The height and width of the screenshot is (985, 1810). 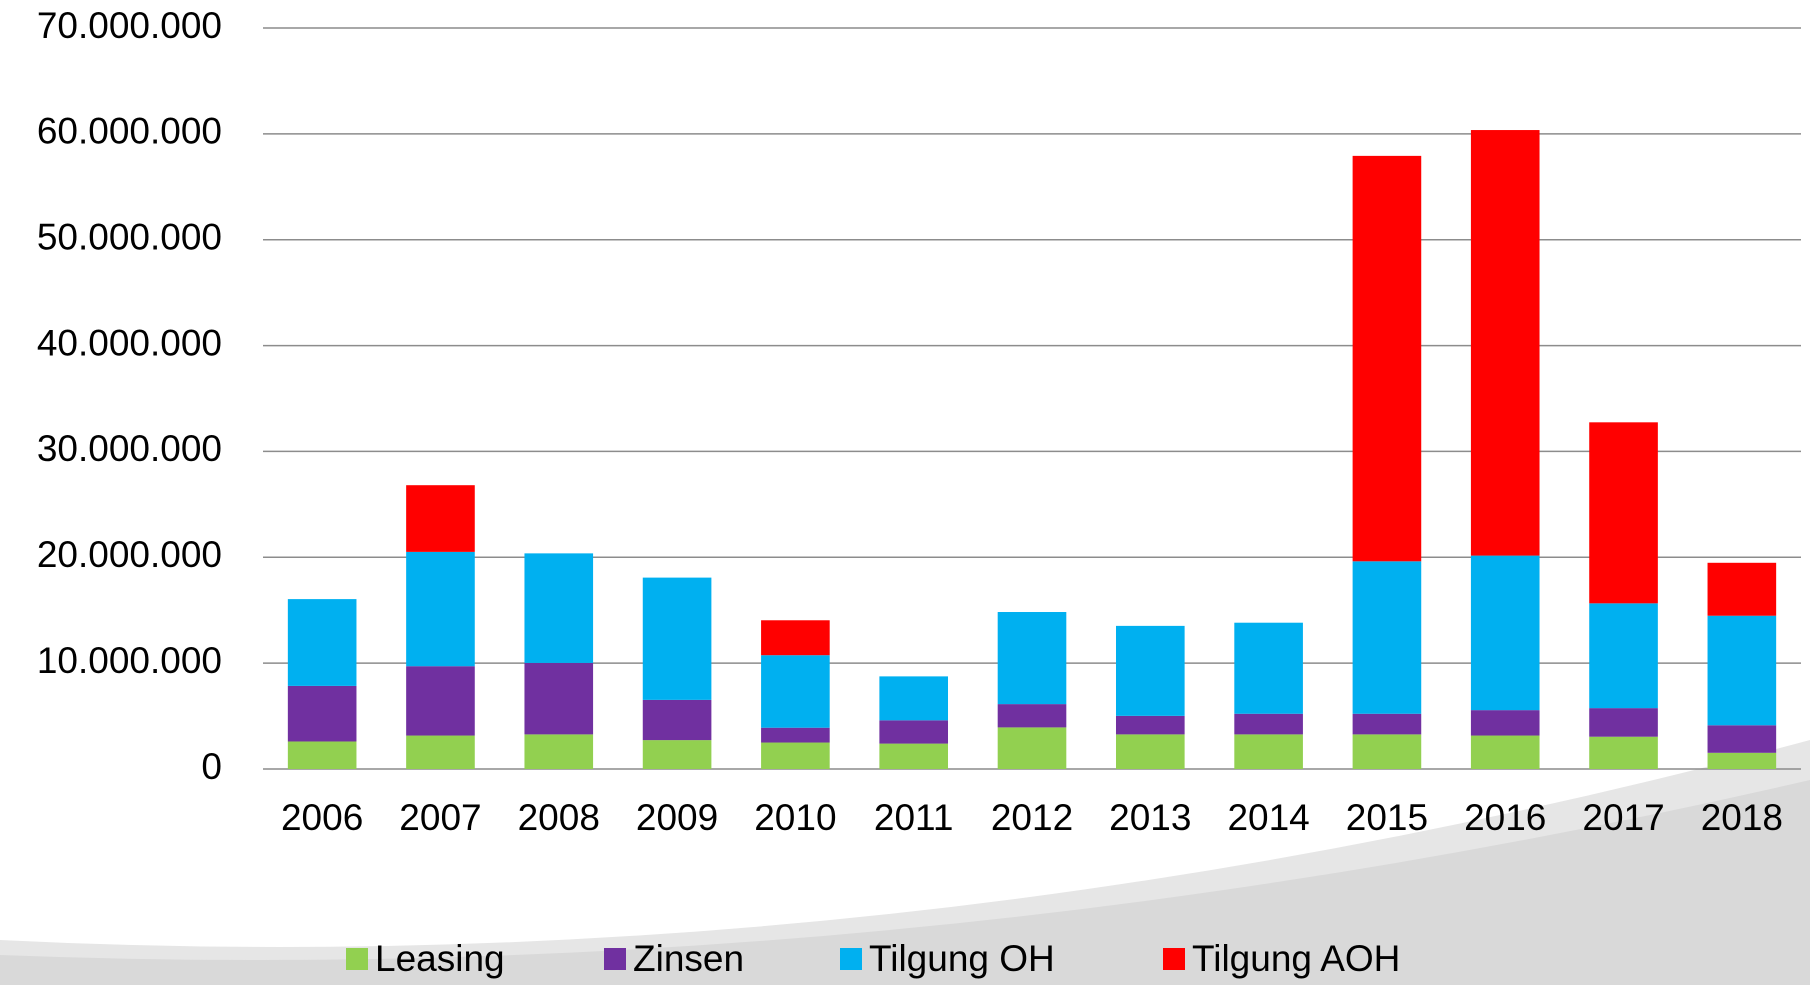 I want to click on y-tick-label: 30.000.000, so click(x=129, y=448).